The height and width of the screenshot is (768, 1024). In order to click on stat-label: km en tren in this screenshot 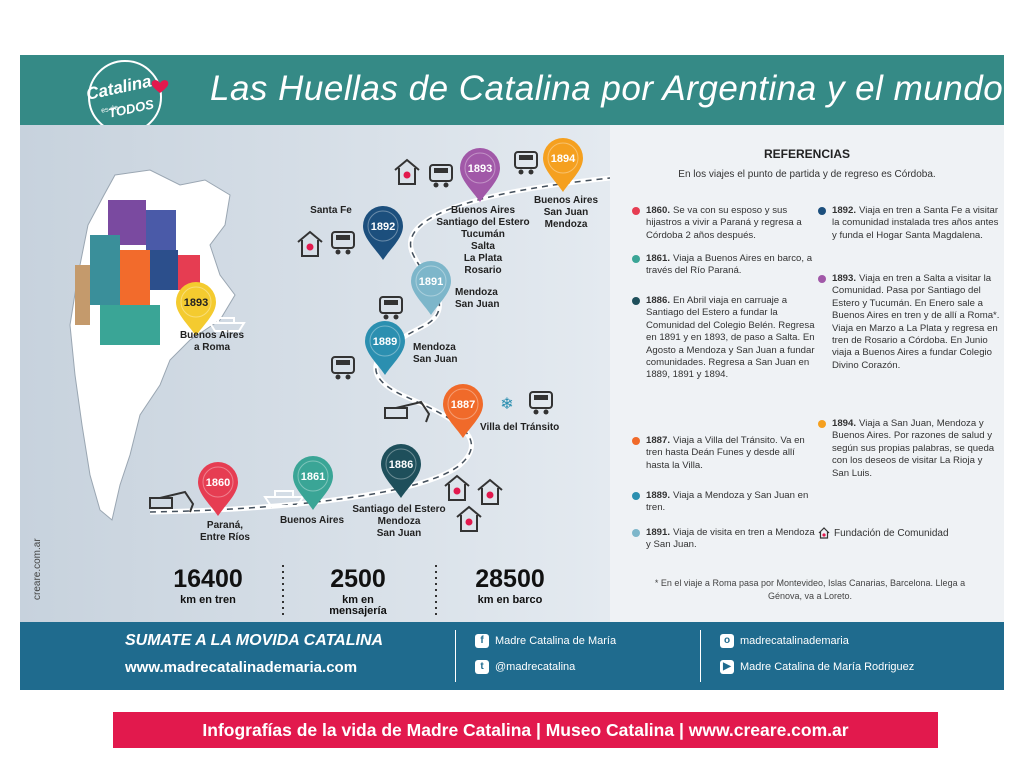, I will do `click(208, 600)`.